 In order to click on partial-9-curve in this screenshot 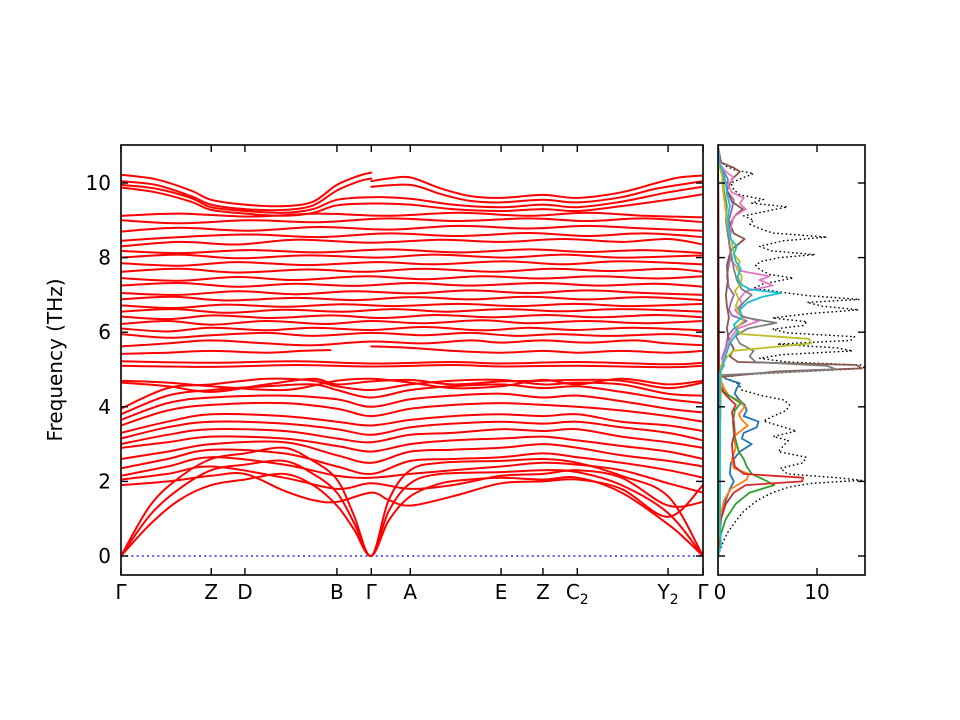, I will do `click(765, 351)`.